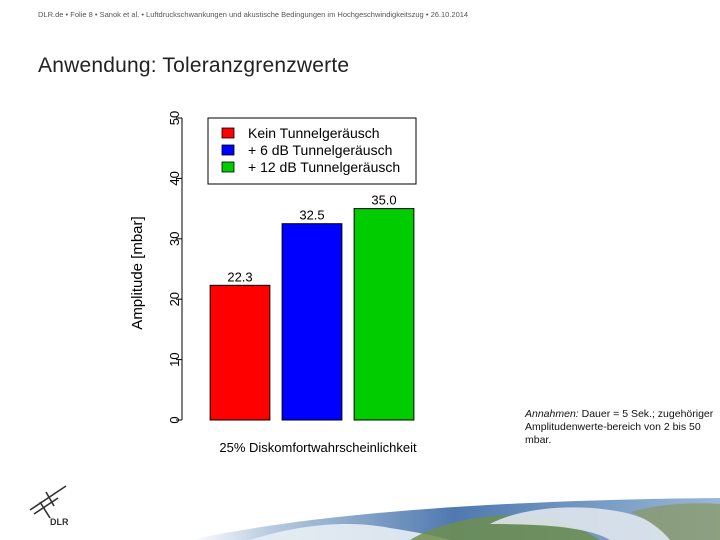 This screenshot has width=720, height=540. What do you see at coordinates (318, 447) in the screenshot?
I see `x-axis-label: 25% Diskomfortwahrscheinlichkeit` at bounding box center [318, 447].